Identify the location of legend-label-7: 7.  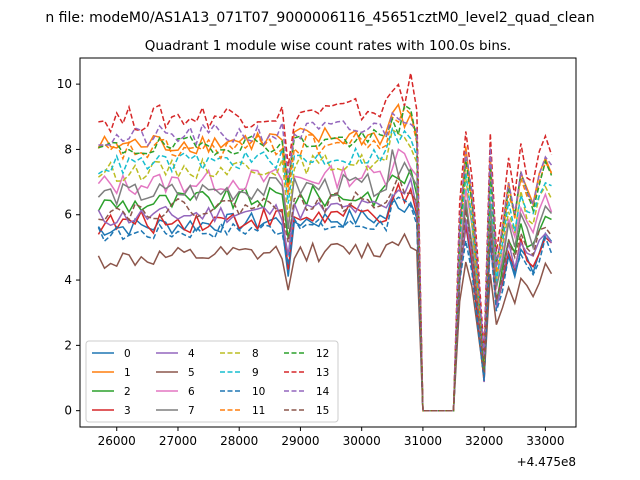
(191, 411).